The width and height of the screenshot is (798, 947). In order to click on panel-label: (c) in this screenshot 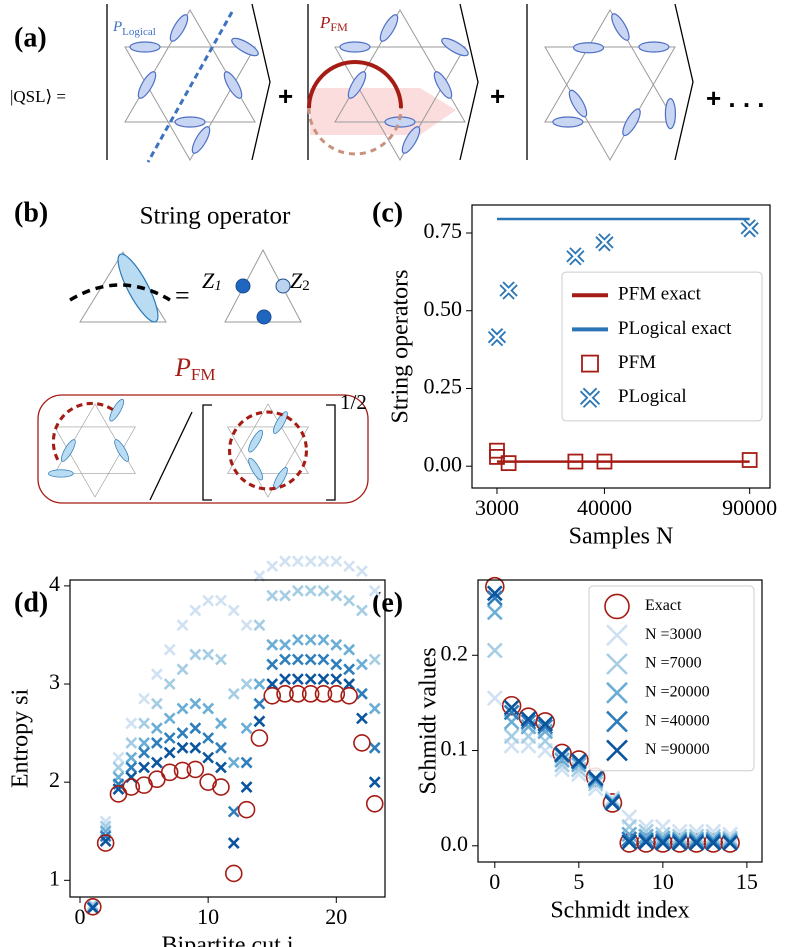, I will do `click(387, 212)`.